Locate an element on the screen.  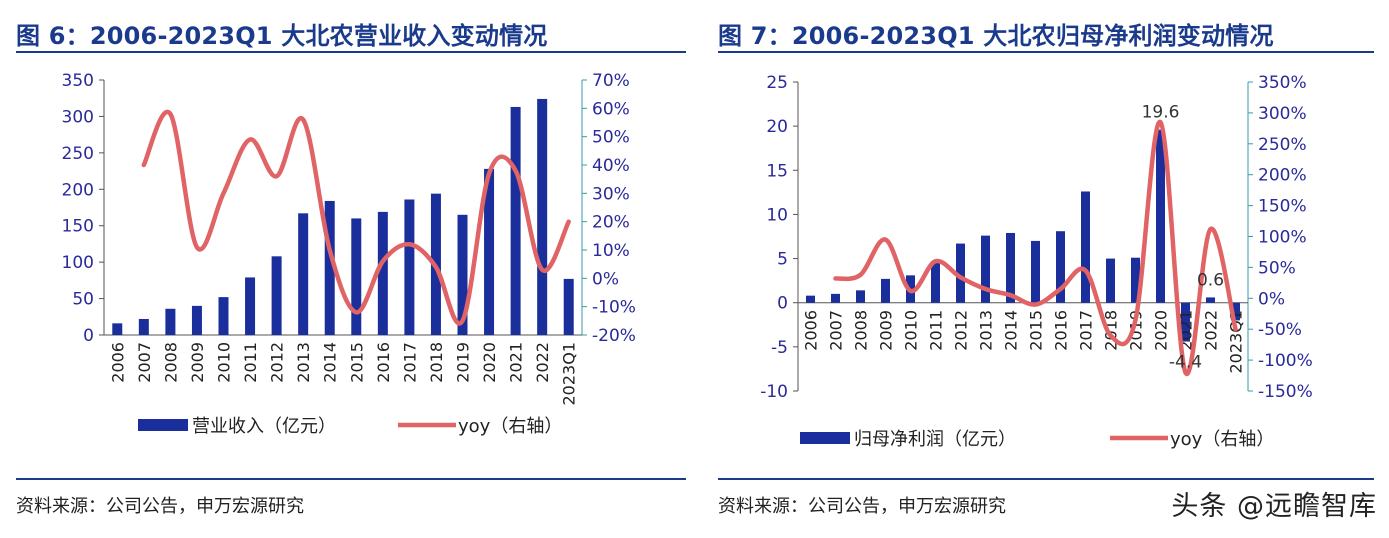
right-tick-label: -10% is located at coordinates (614, 308).